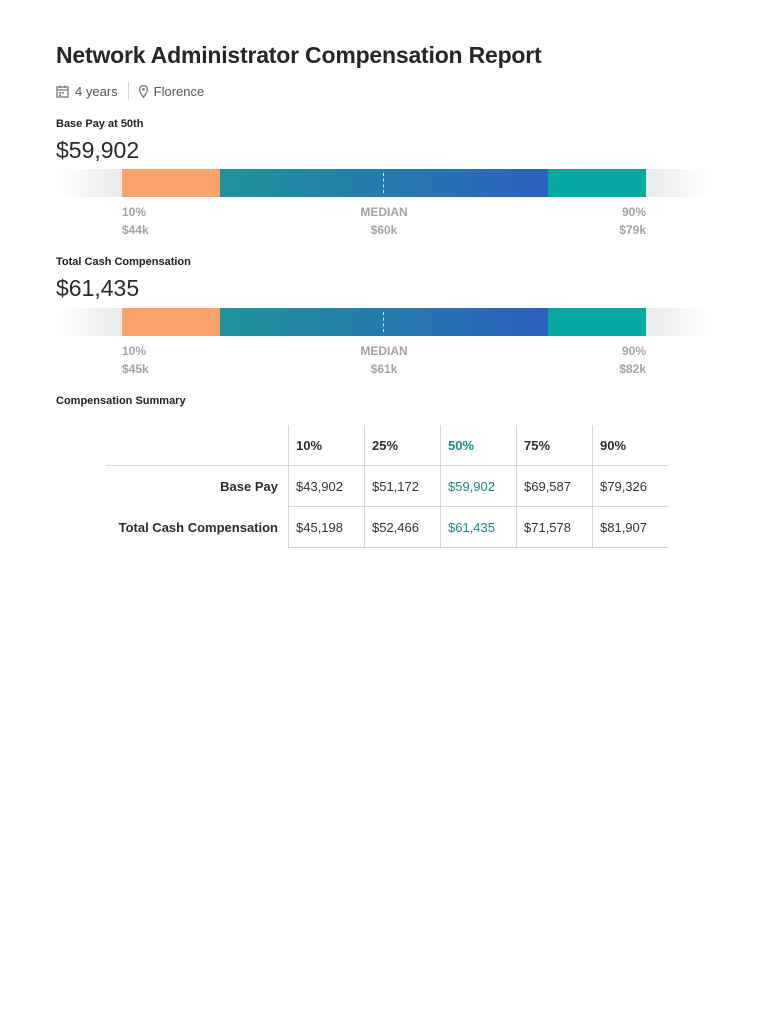  What do you see at coordinates (402, 445) in the screenshot?
I see `column-header: 25%` at bounding box center [402, 445].